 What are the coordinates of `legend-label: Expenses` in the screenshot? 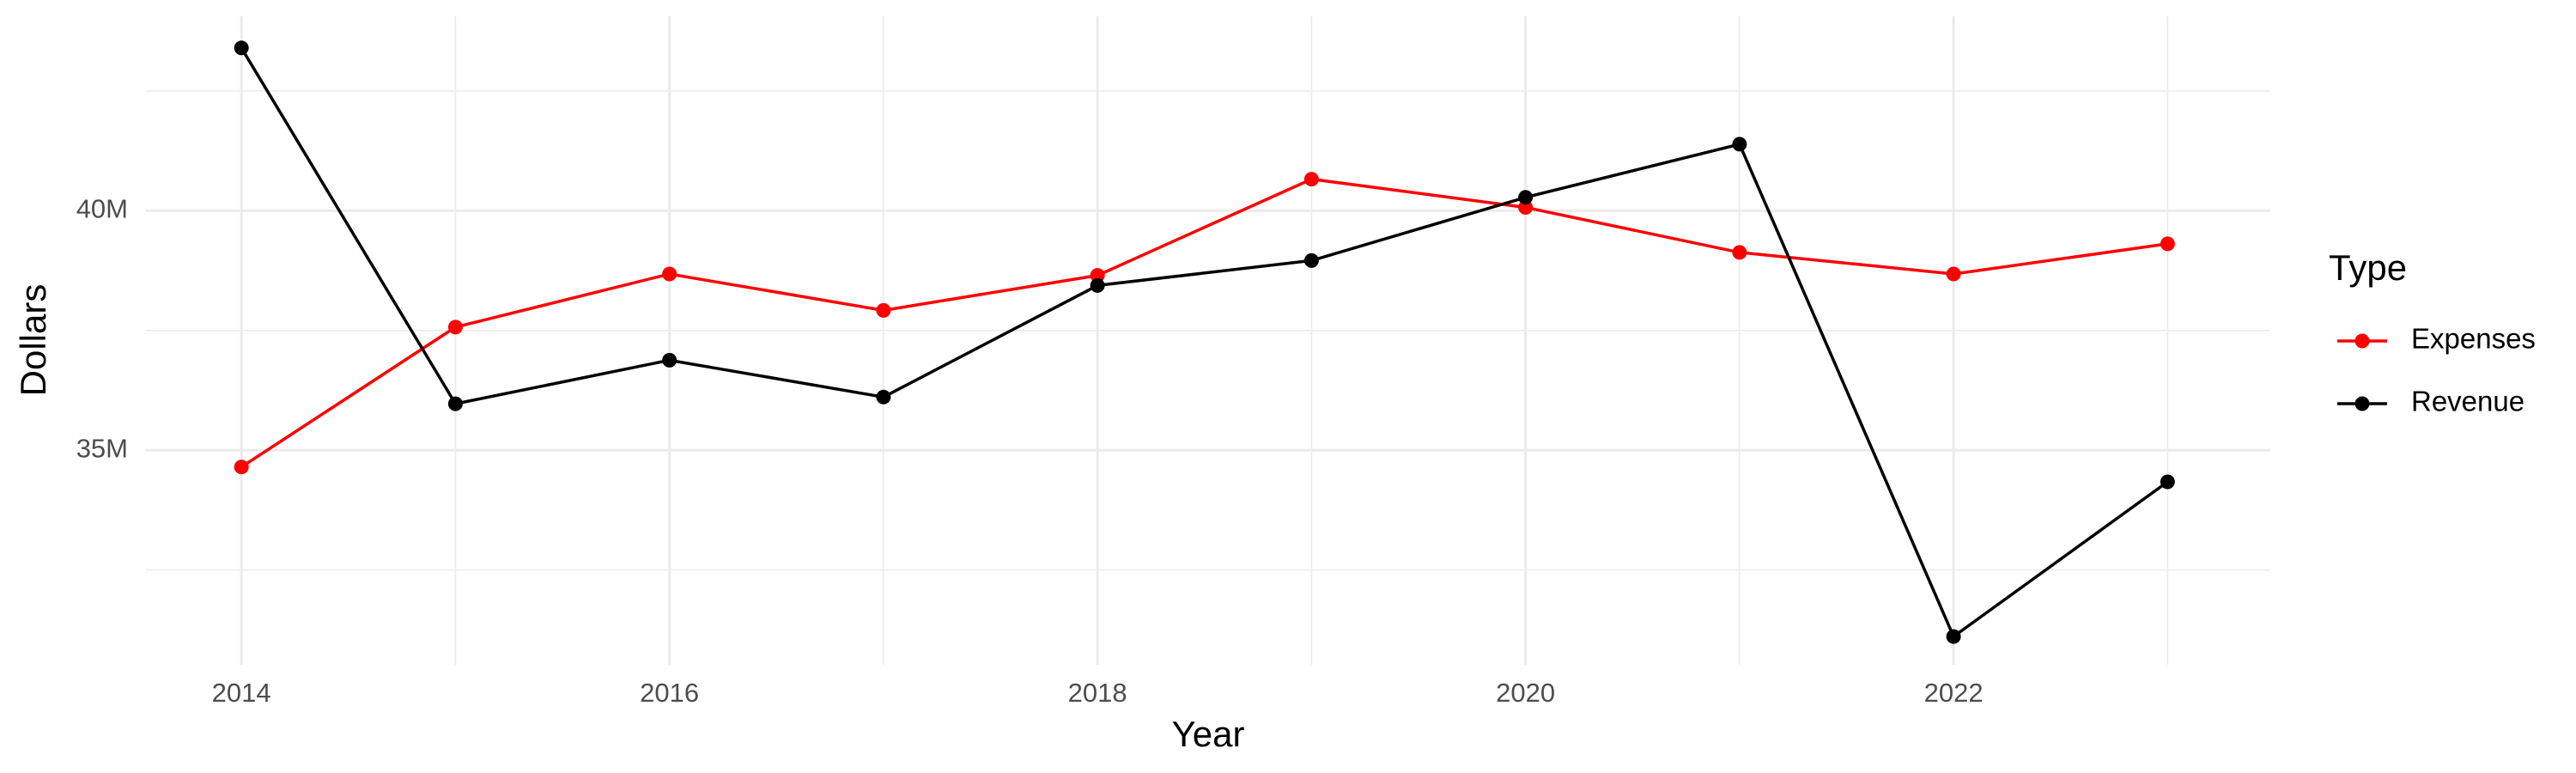 It's located at (2473, 339).